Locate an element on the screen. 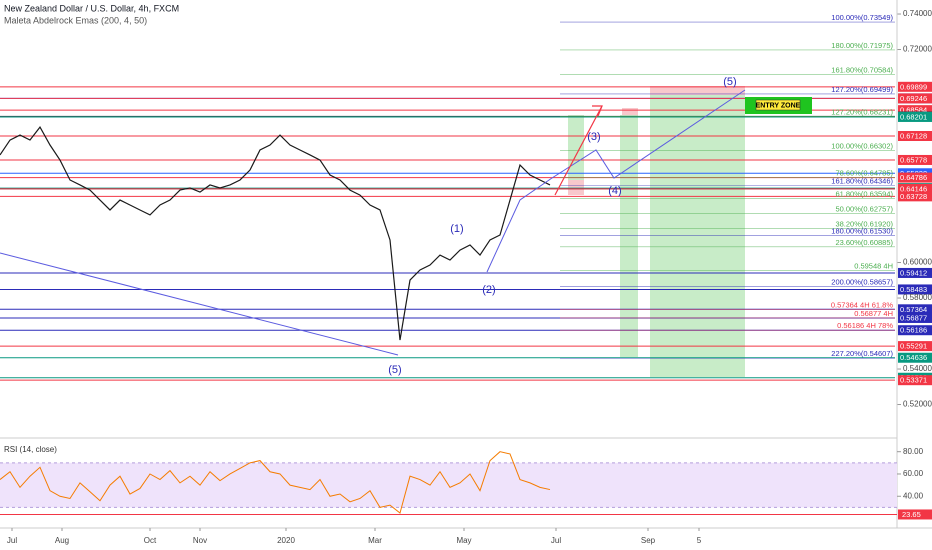 This screenshot has height=550, width=932. rsi-y-tick-label: 40.00 is located at coordinates (913, 495).